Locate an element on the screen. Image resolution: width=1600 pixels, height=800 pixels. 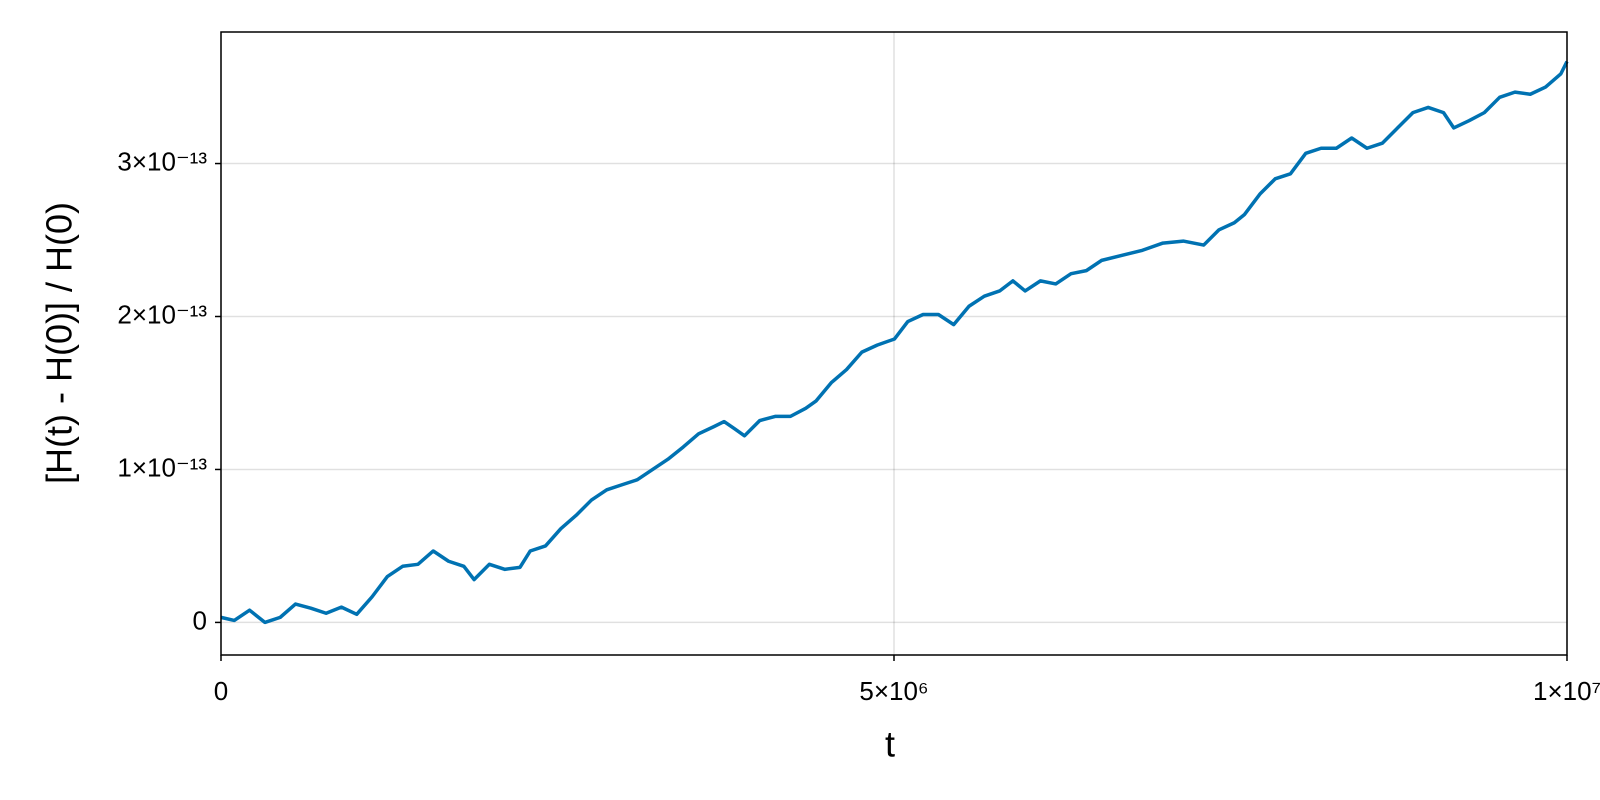
x-tick-label: 5×10⁶ is located at coordinates (893, 691).